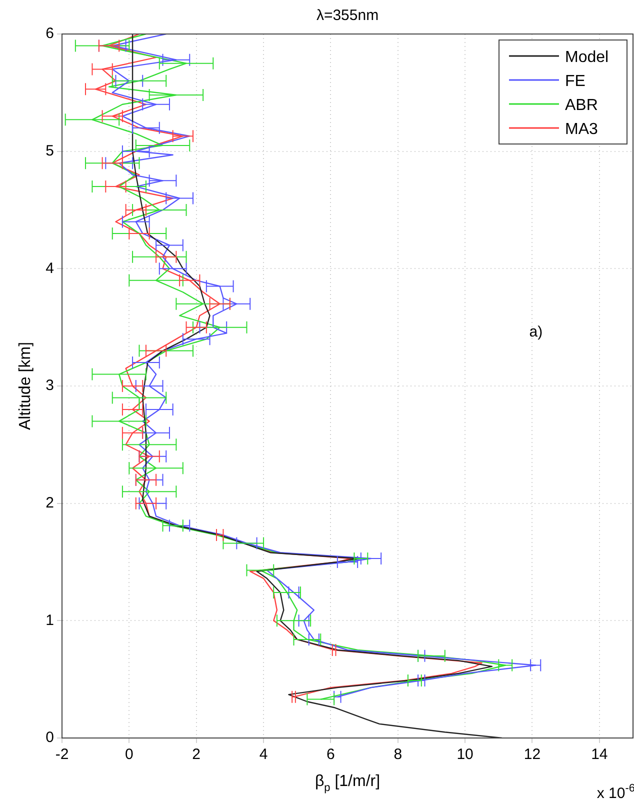 The image size is (634, 802). Describe the element at coordinates (599, 755) in the screenshot. I see `x-tick-label: 14` at that location.